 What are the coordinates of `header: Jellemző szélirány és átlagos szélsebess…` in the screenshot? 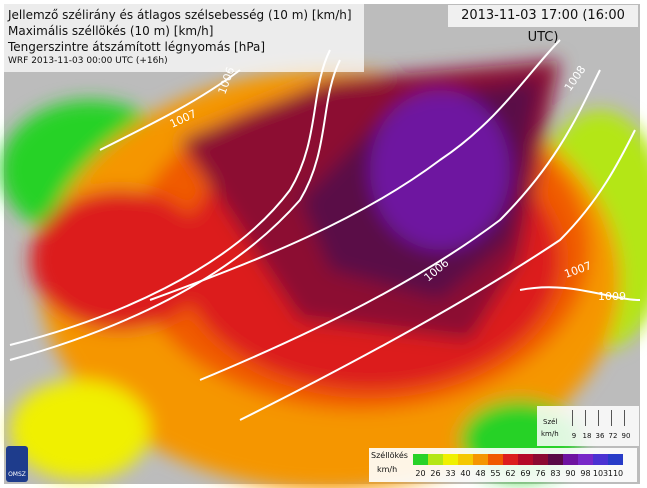 It's located at (184, 38).